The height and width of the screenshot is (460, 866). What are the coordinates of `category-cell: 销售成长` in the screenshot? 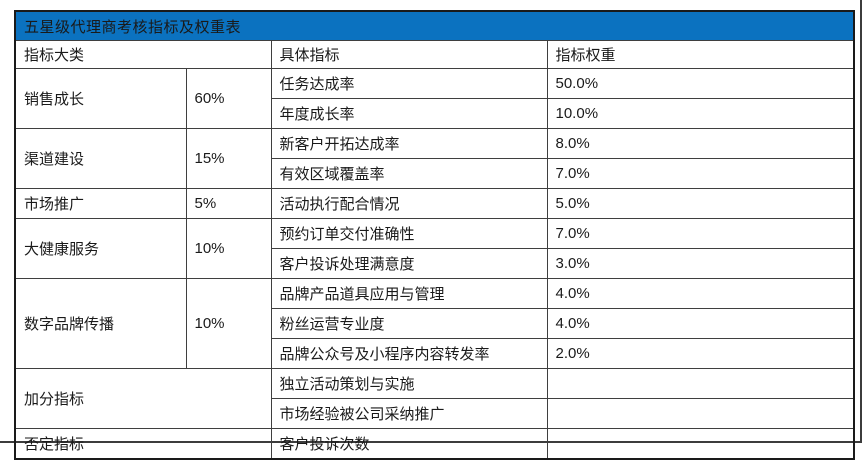 It's located at (100, 98).